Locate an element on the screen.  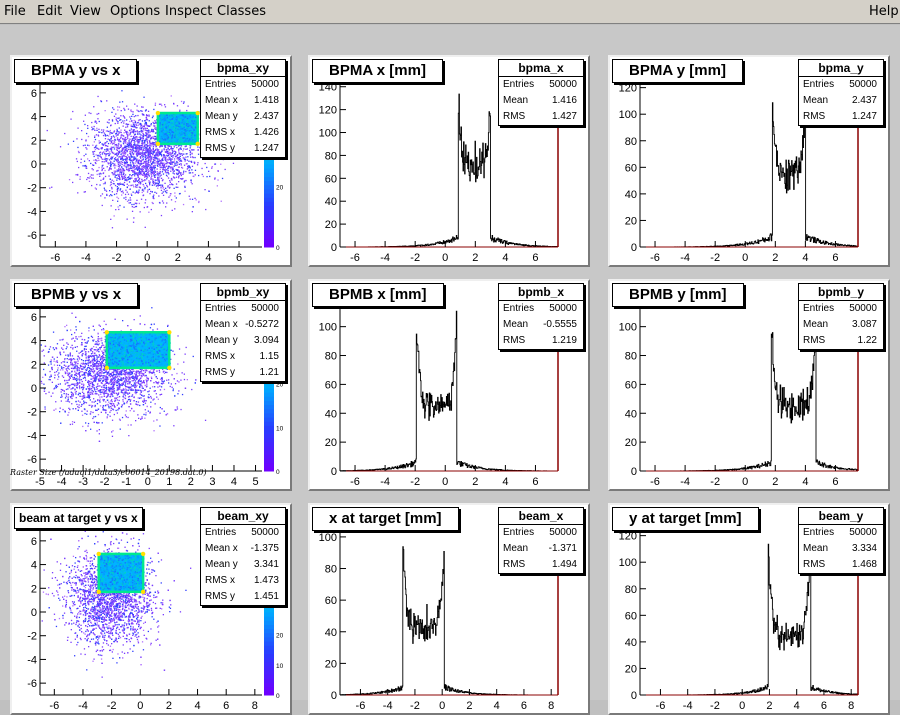
stats-value: 50000 is located at coordinates (265, 533).